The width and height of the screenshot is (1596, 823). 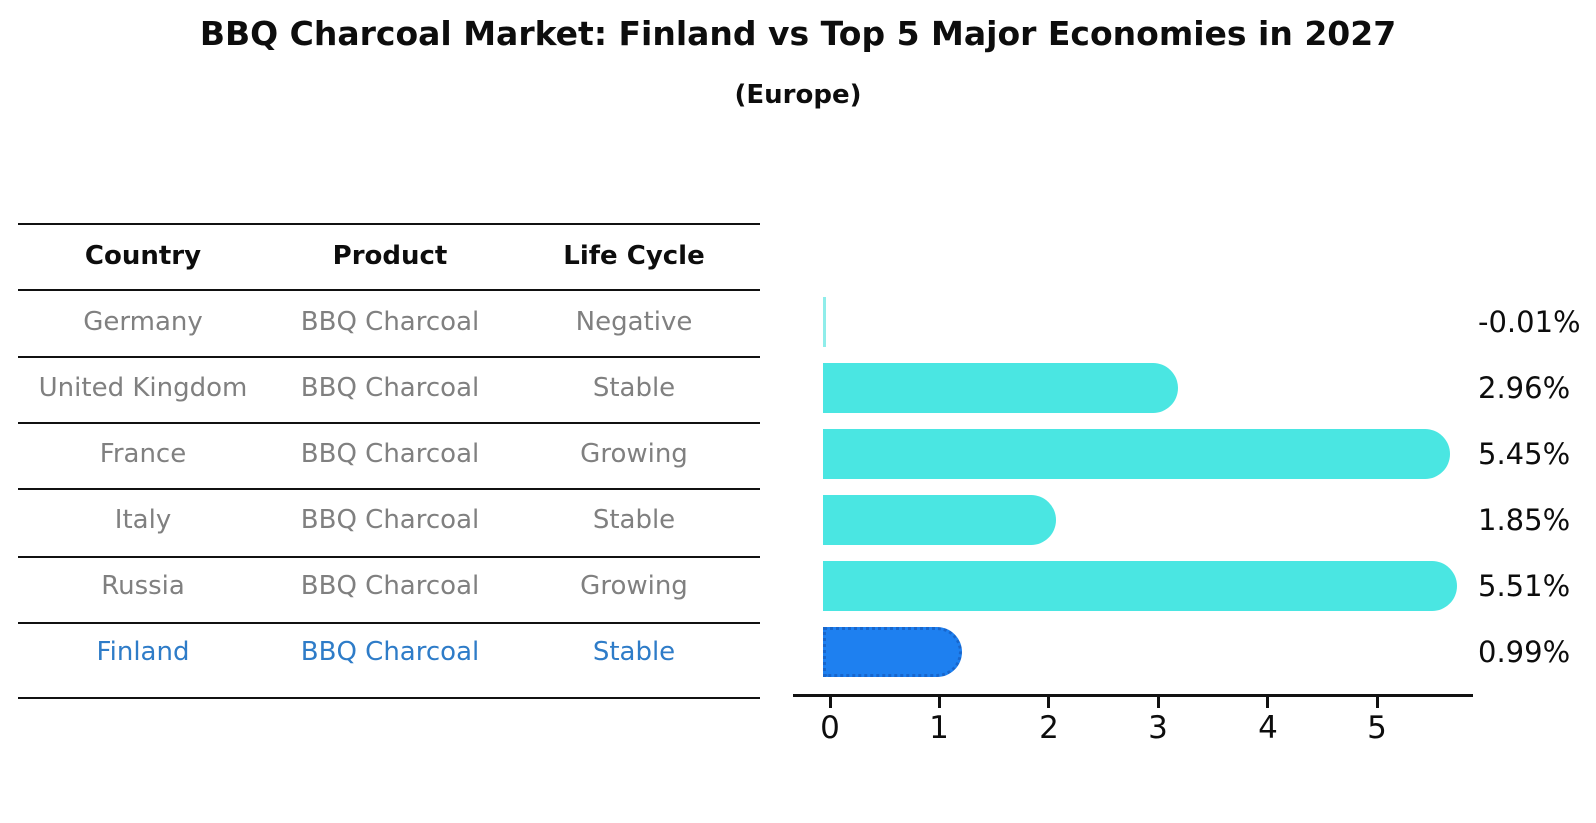 I want to click on x-axis-tick-label: 1, so click(x=939, y=728).